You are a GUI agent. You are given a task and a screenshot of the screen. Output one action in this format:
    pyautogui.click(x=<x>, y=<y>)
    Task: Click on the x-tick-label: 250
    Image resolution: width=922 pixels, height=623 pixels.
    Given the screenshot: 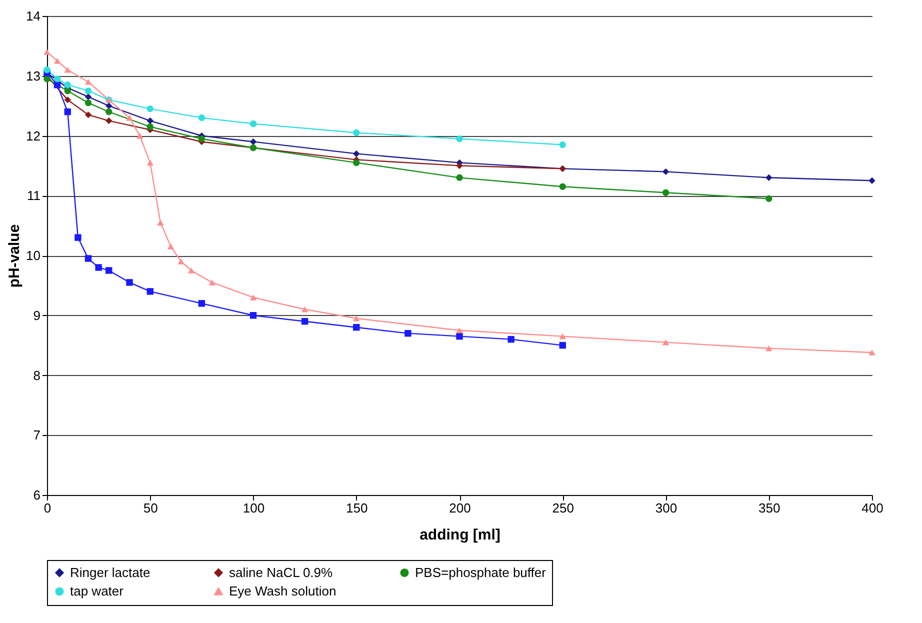 What is the action you would take?
    pyautogui.click(x=563, y=508)
    